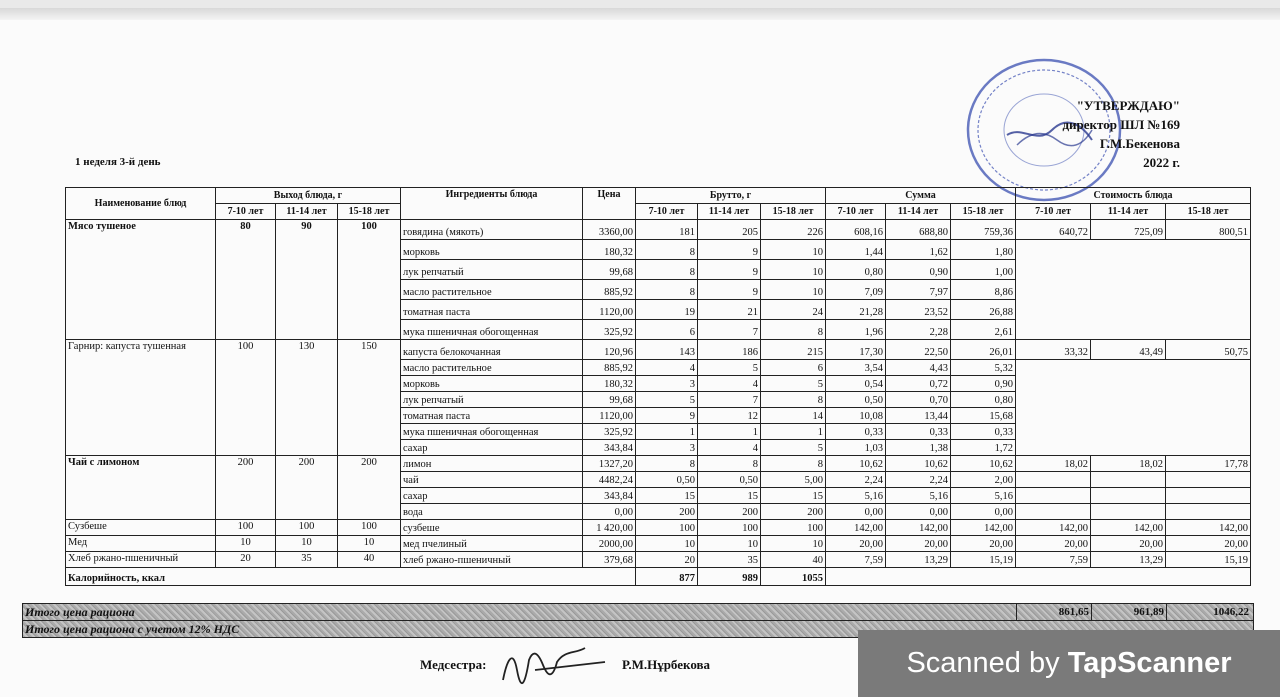 Image resolution: width=1280 pixels, height=697 pixels. What do you see at coordinates (140, 543) in the screenshot?
I see `dish-name: Мед` at bounding box center [140, 543].